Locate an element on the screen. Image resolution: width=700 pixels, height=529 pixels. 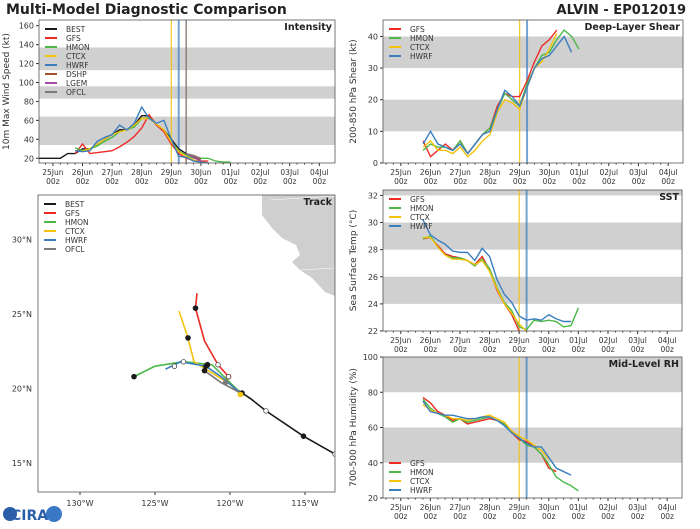
y-axis-label: 200-850 hPa Shear (kt) is located at coordinates (354, 91).